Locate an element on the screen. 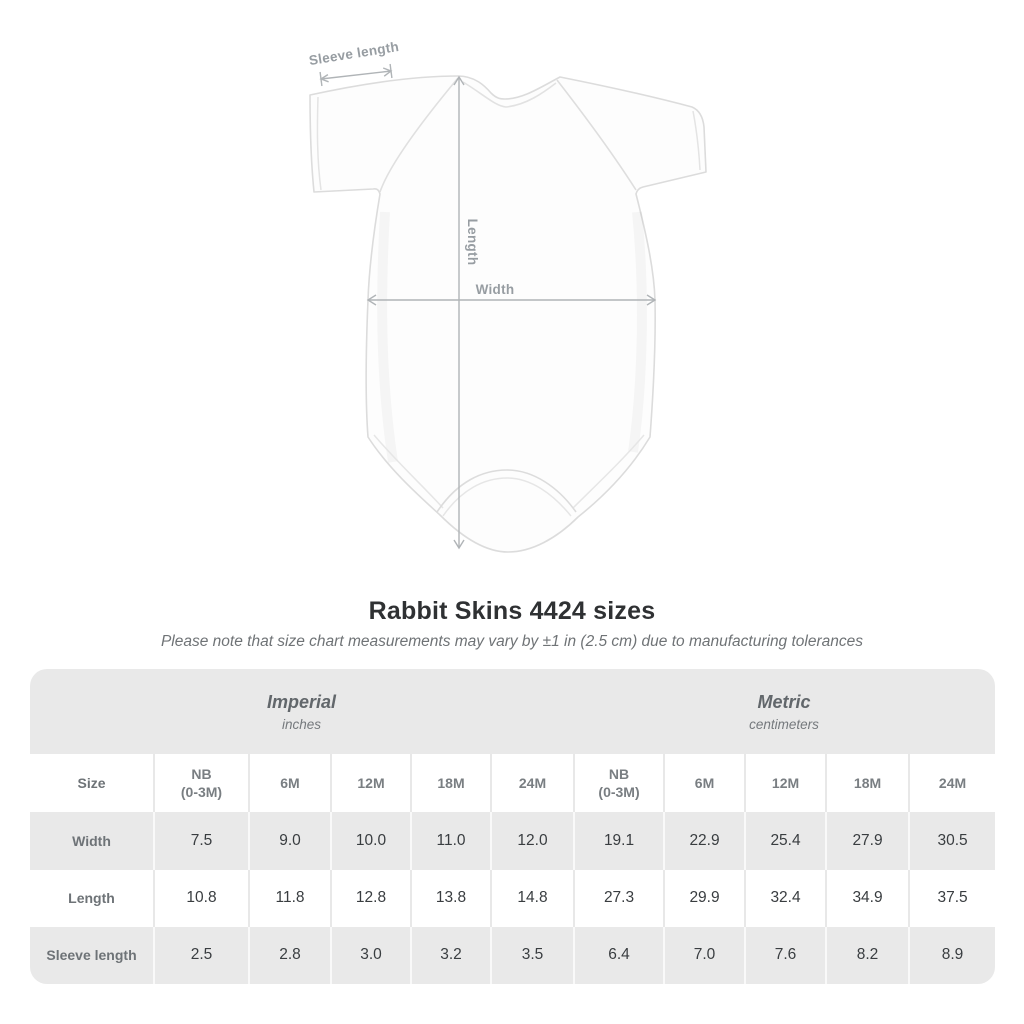 Image resolution: width=1024 pixels, height=1024 pixels. crotch-flap is located at coordinates (506, 491).